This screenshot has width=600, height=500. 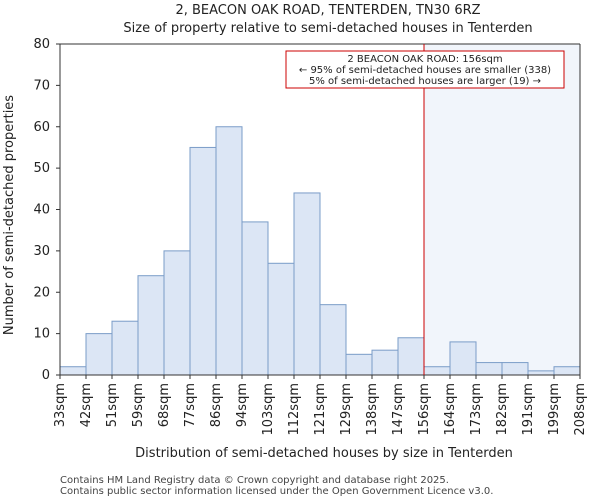 What do you see at coordinates (515, 369) in the screenshot?
I see `bar-182sqm` at bounding box center [515, 369].